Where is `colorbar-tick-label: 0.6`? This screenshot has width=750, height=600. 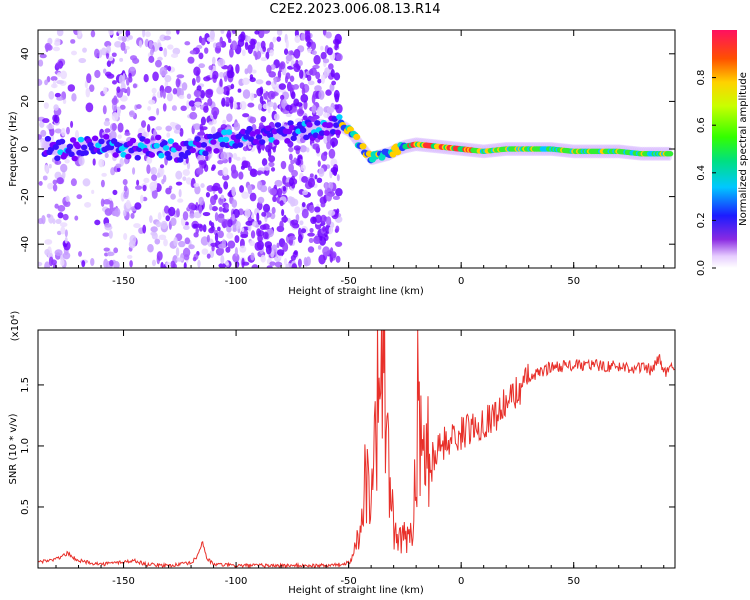 colorbar-tick-label: 0.6 is located at coordinates (701, 125).